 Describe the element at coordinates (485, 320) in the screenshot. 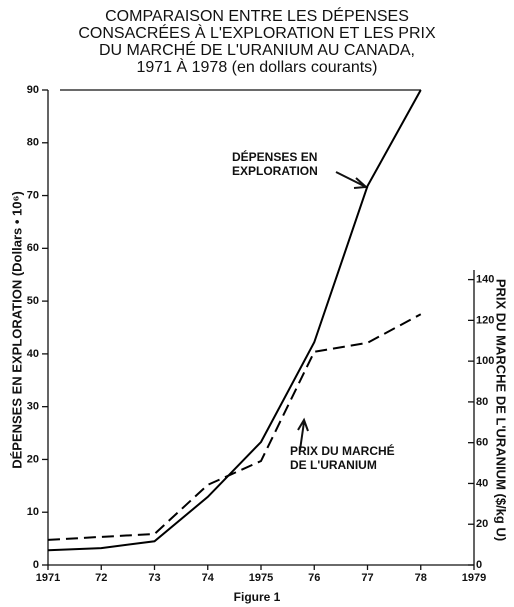

I see `y2-tick-label: 120` at that location.